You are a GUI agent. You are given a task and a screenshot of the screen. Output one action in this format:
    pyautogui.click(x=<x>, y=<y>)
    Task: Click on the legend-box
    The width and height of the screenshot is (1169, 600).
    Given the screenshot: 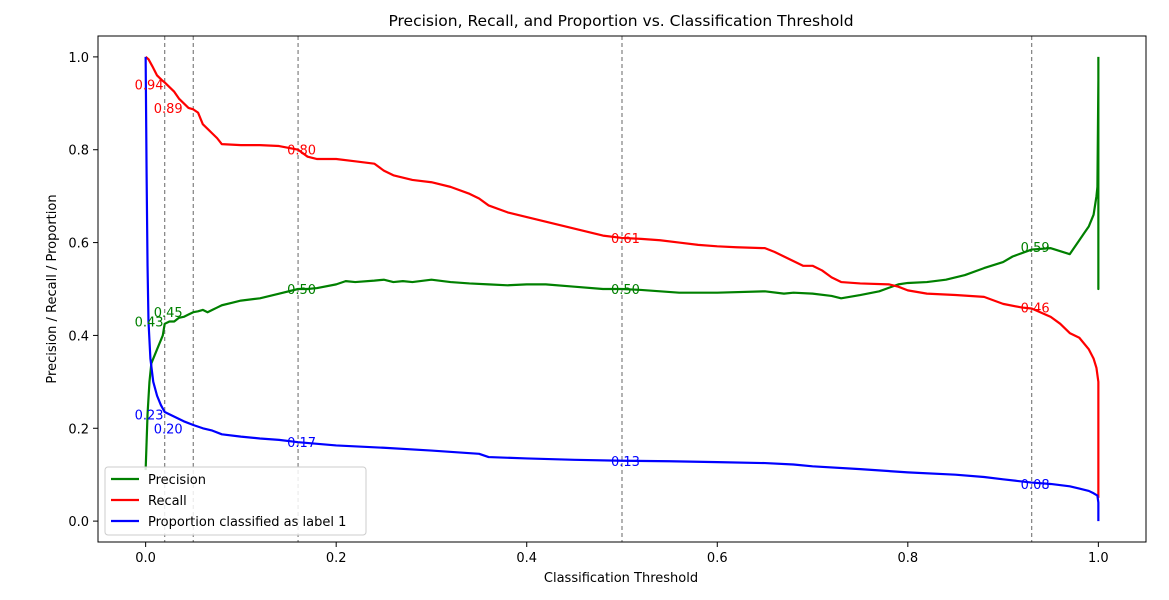 What is the action you would take?
    pyautogui.click(x=235, y=501)
    